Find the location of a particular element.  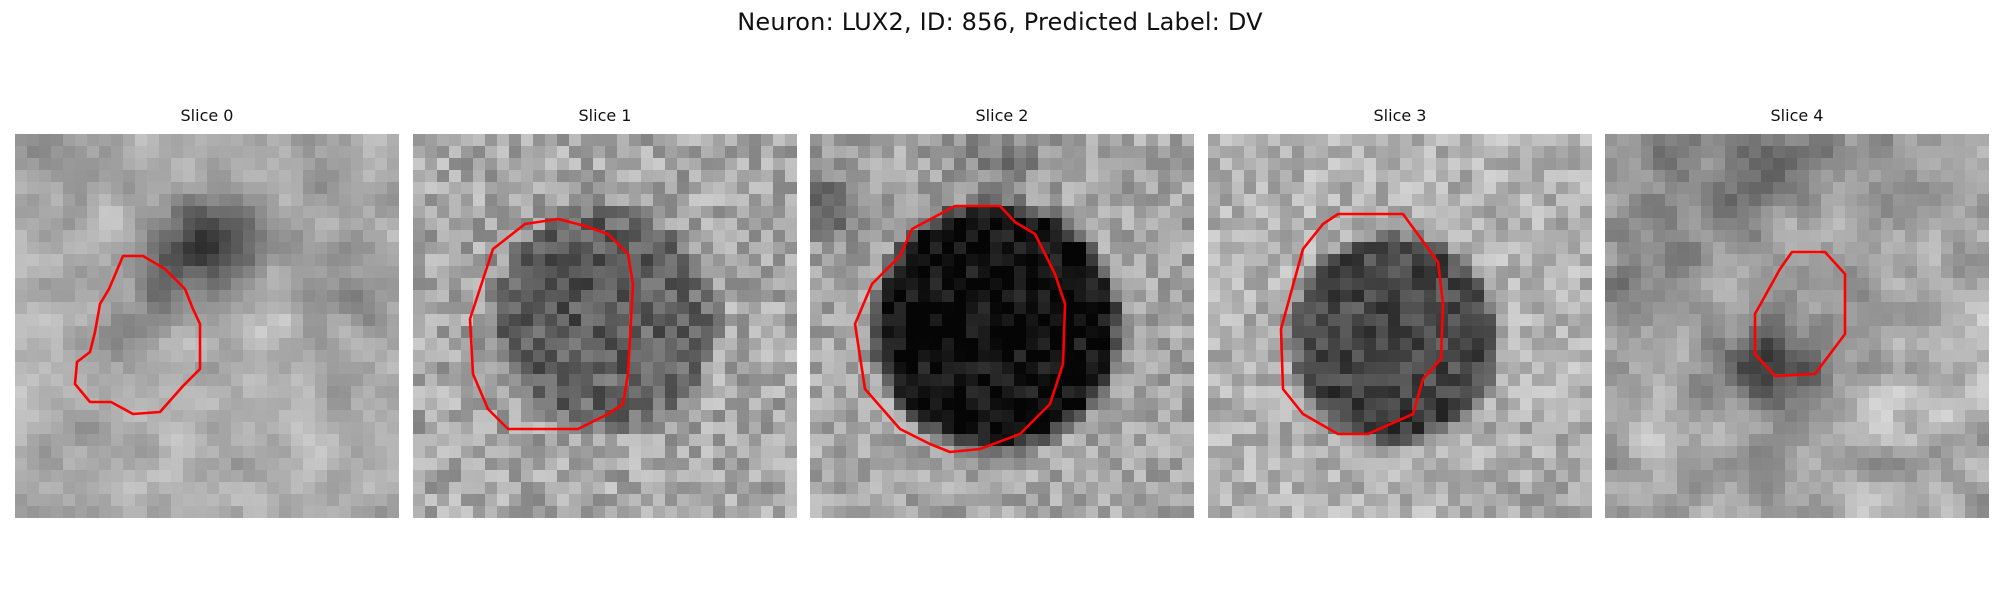

slice-title-4: Slice 4 is located at coordinates (1797, 115).